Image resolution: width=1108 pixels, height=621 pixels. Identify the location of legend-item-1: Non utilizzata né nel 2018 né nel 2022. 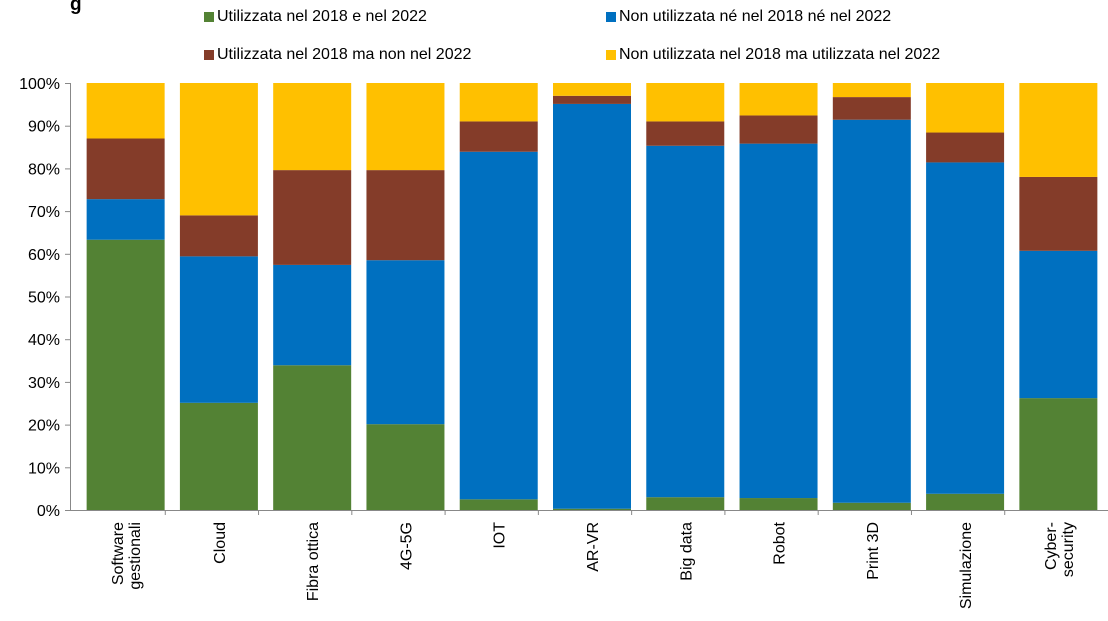
(748, 17).